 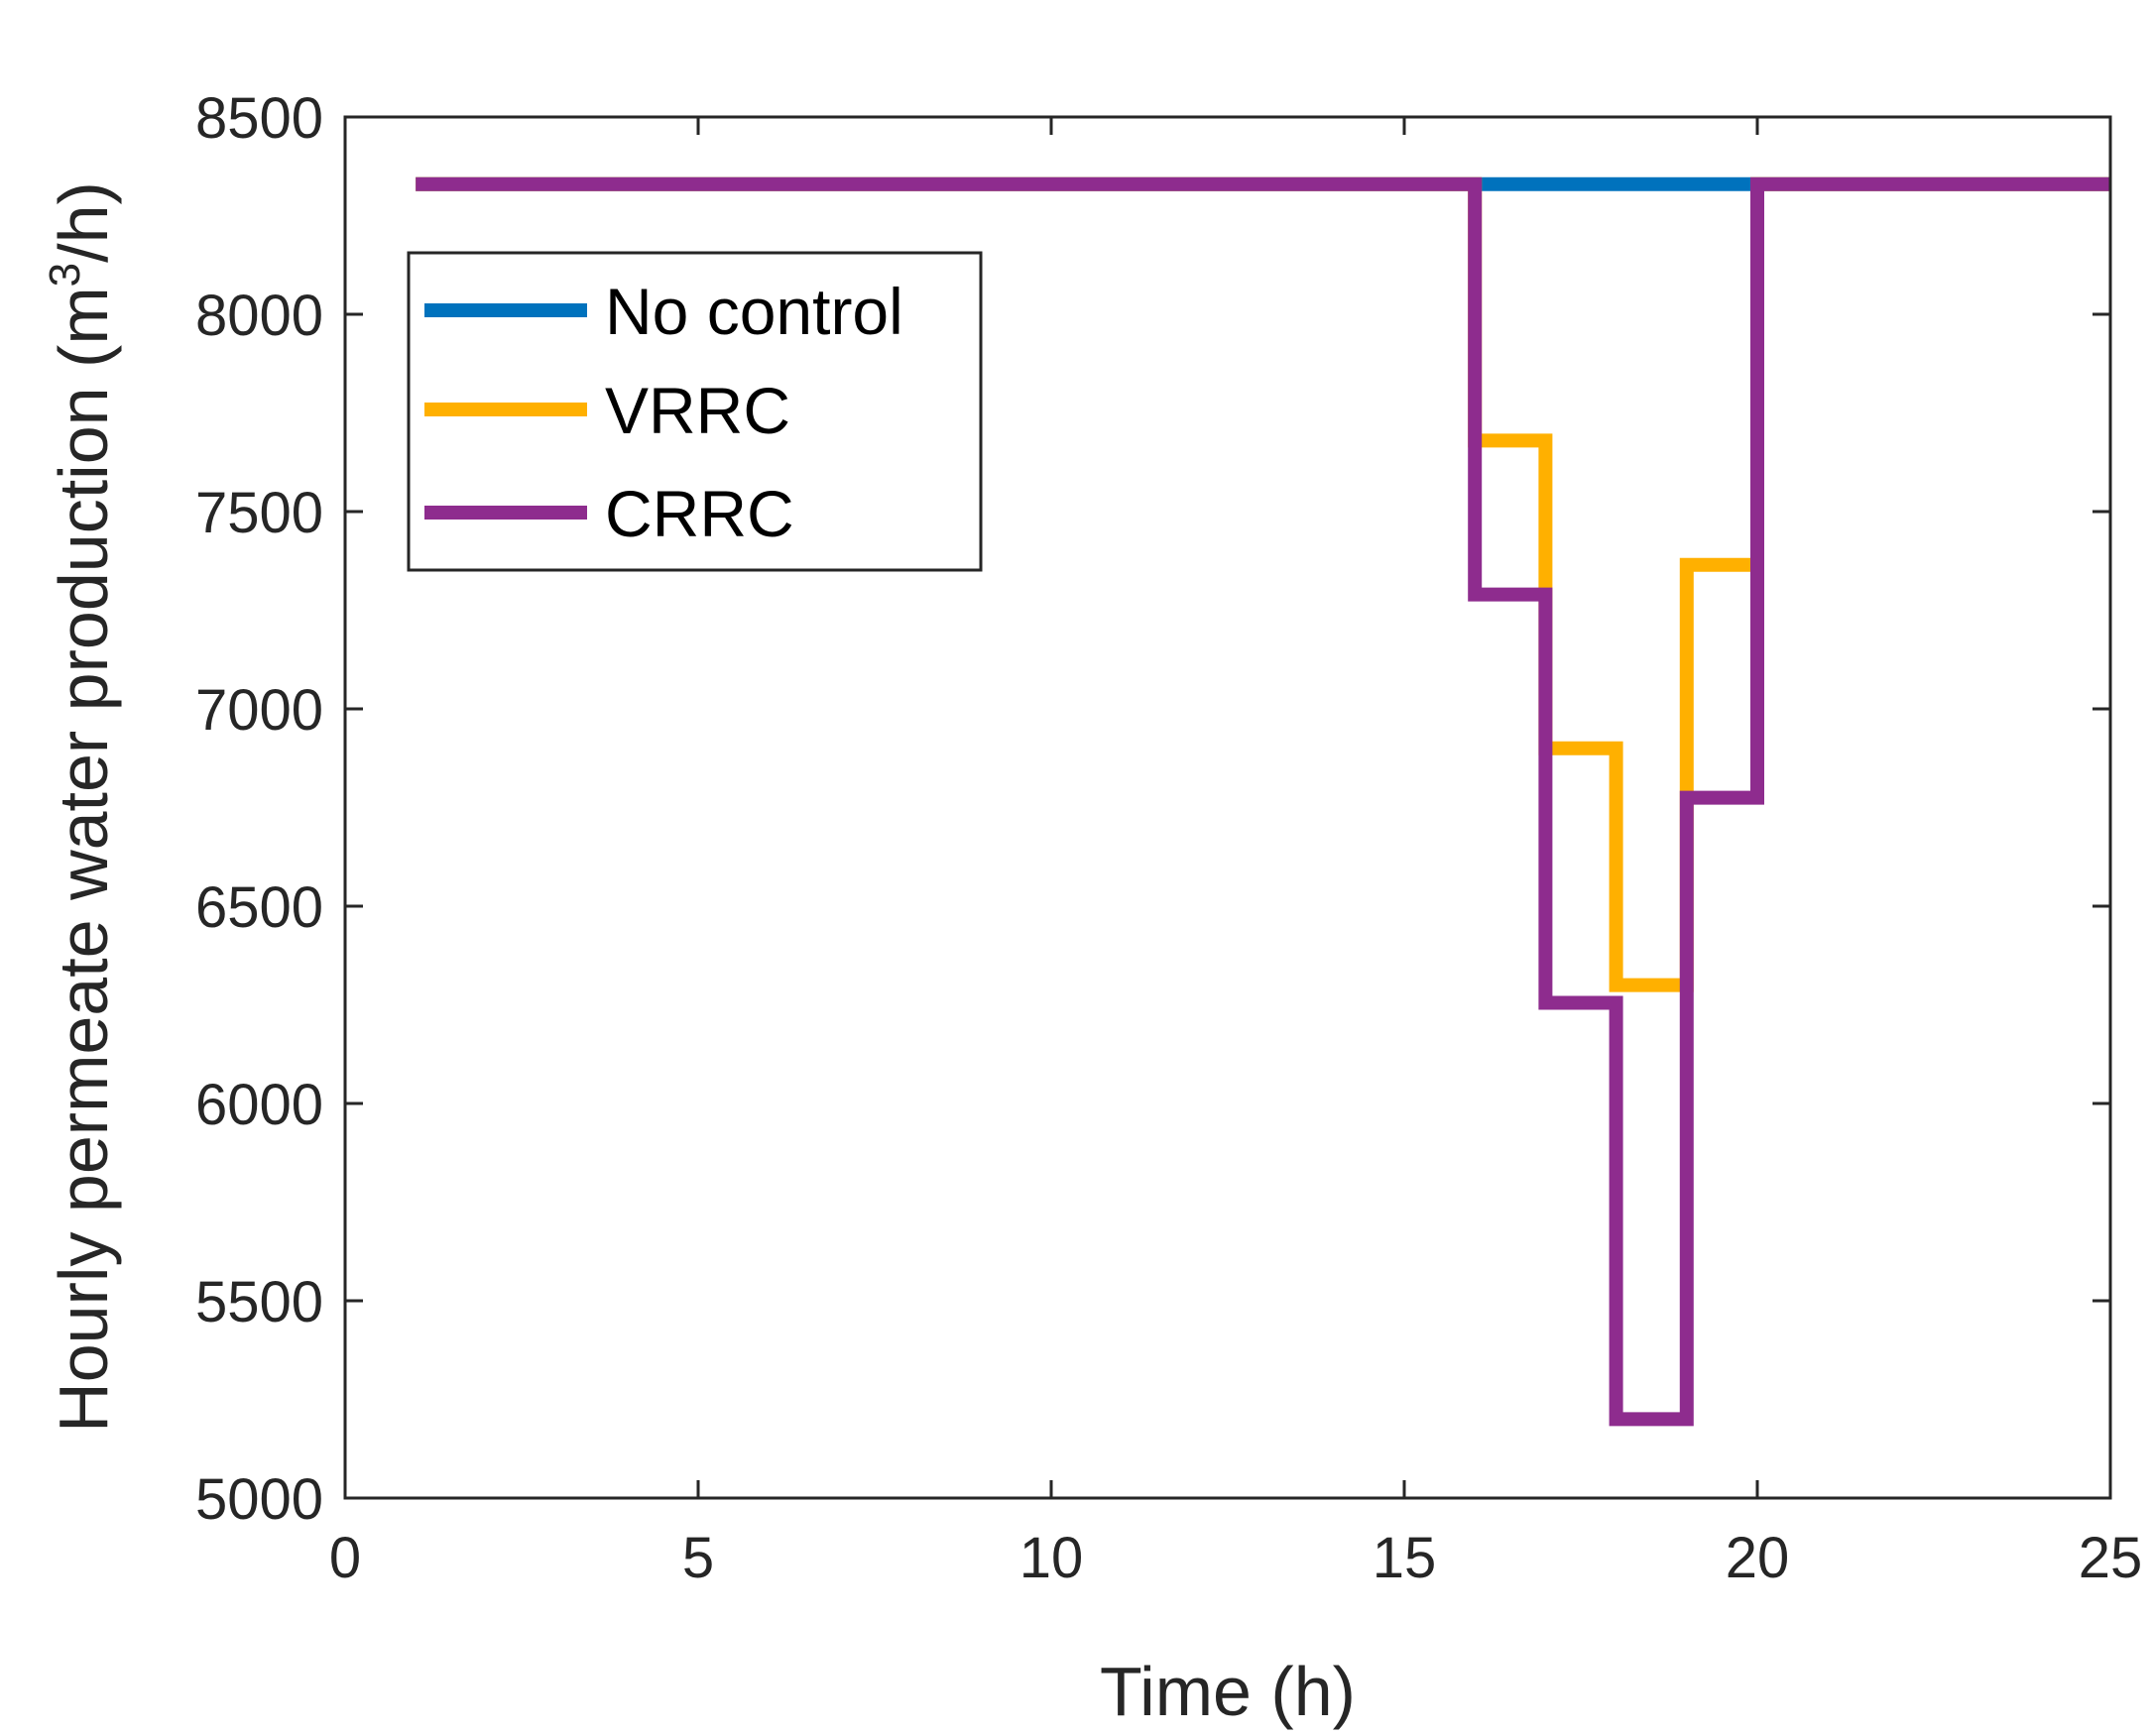 What do you see at coordinates (345, 1558) in the screenshot?
I see `x-tick-label-0: 0` at bounding box center [345, 1558].